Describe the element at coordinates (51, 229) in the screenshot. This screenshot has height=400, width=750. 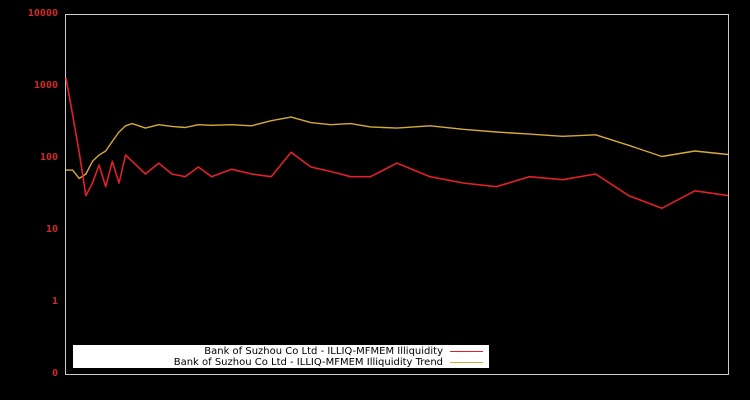
I see `y-tick-label: 10` at that location.